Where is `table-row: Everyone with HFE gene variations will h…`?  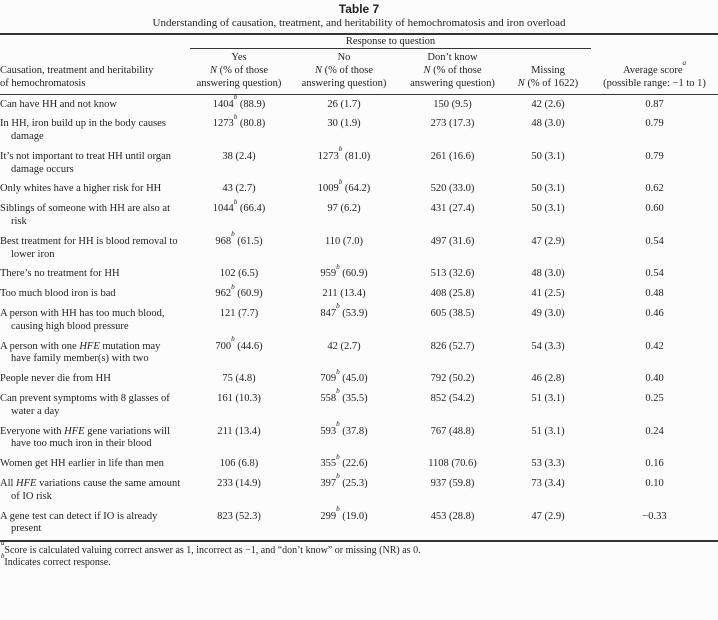 table-row: Everyone with HFE gene variations will h… is located at coordinates (359, 437).